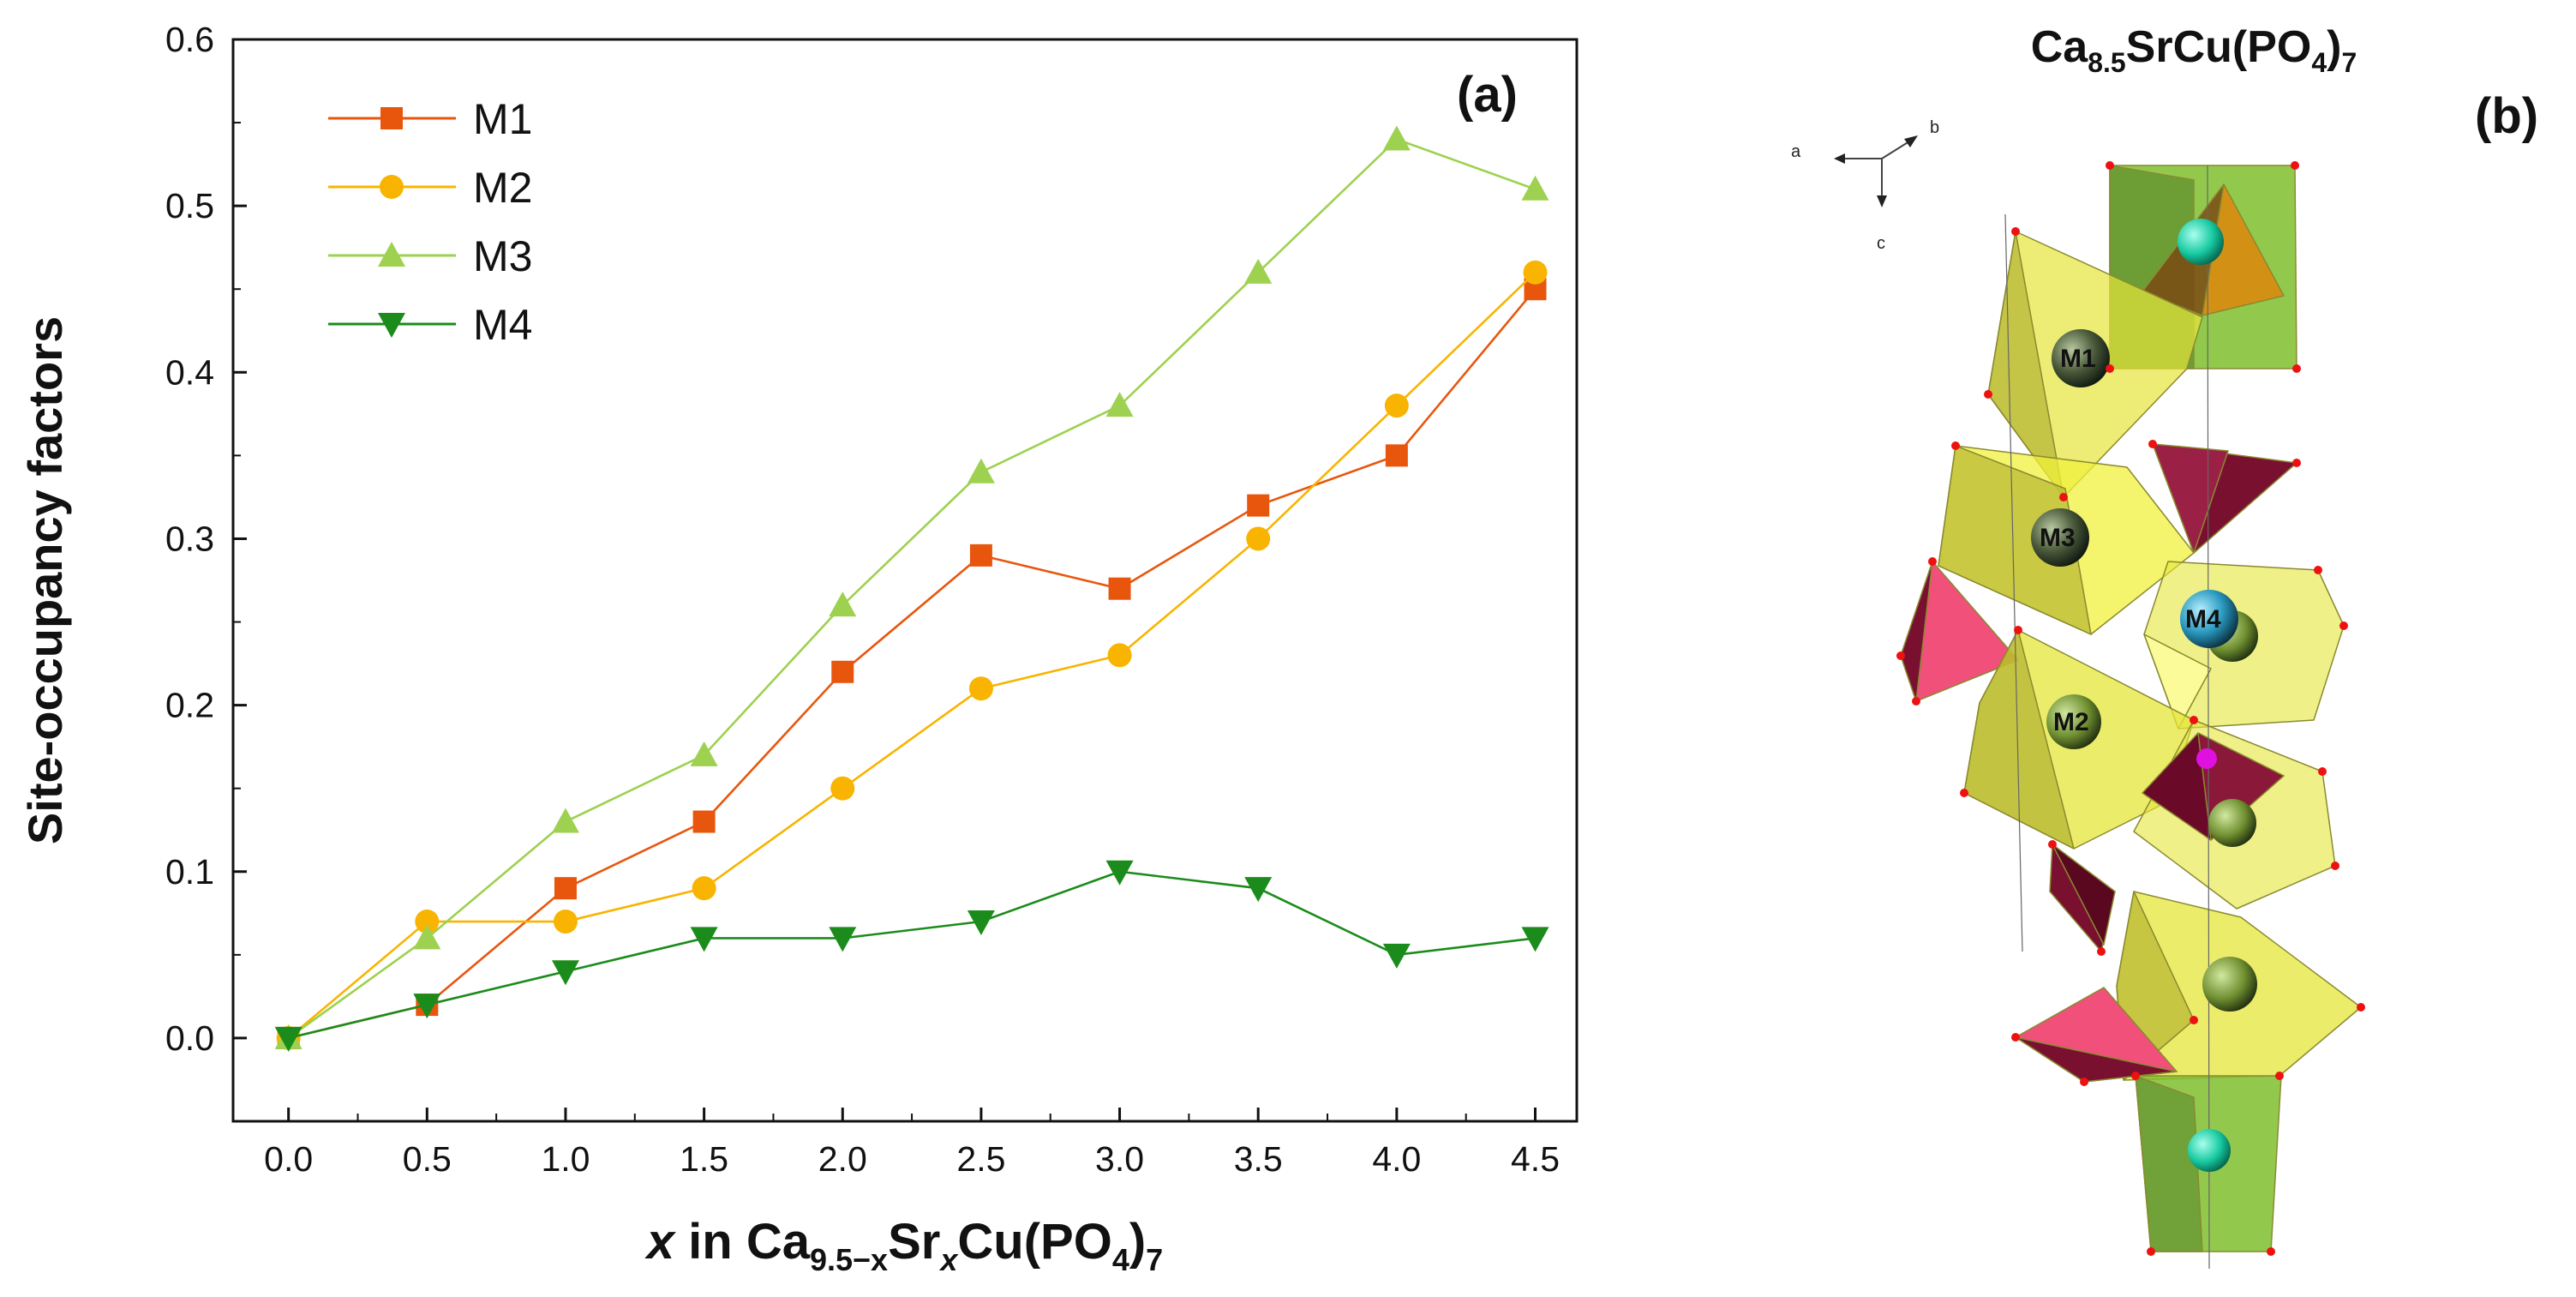 Image resolution: width=2576 pixels, height=1297 pixels. I want to click on legend-label-m2: M2, so click(502, 188).